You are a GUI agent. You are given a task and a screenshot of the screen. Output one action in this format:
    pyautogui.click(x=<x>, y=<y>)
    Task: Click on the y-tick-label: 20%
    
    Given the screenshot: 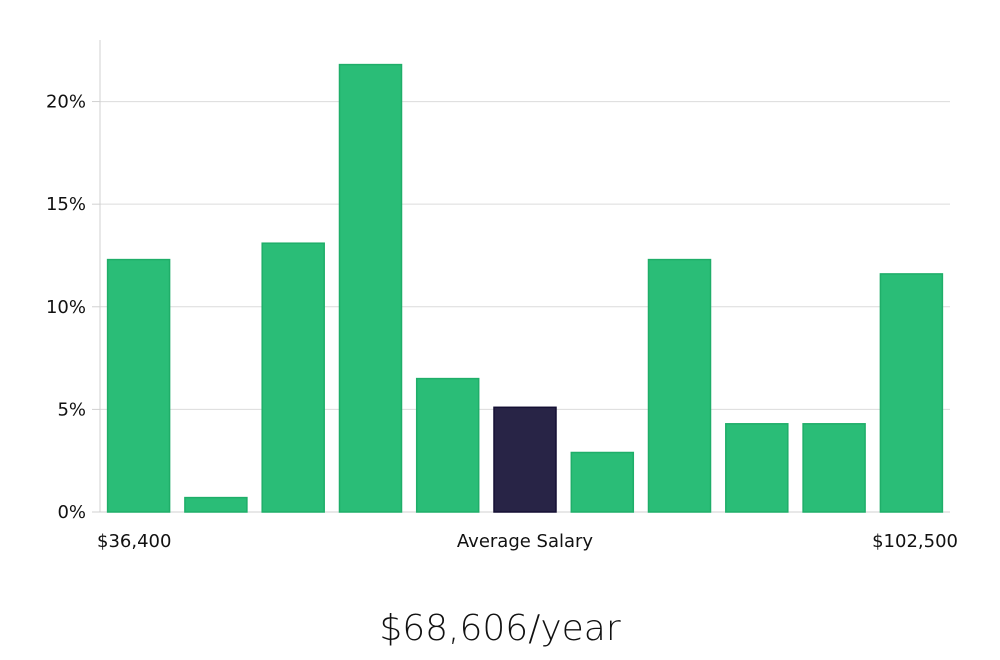 What is the action you would take?
    pyautogui.click(x=66, y=102)
    